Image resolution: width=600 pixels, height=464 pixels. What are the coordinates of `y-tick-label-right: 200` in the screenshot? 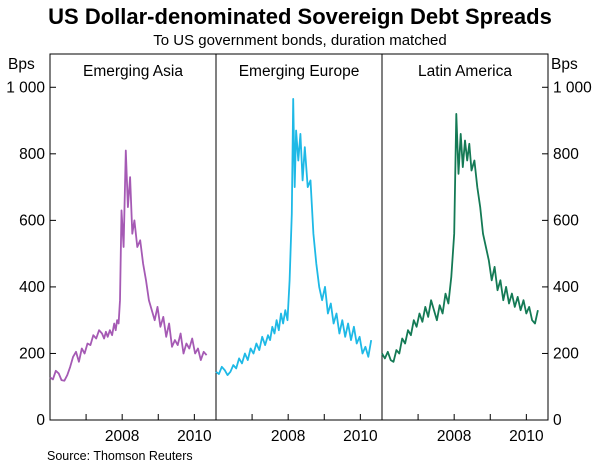 It's located at (566, 353).